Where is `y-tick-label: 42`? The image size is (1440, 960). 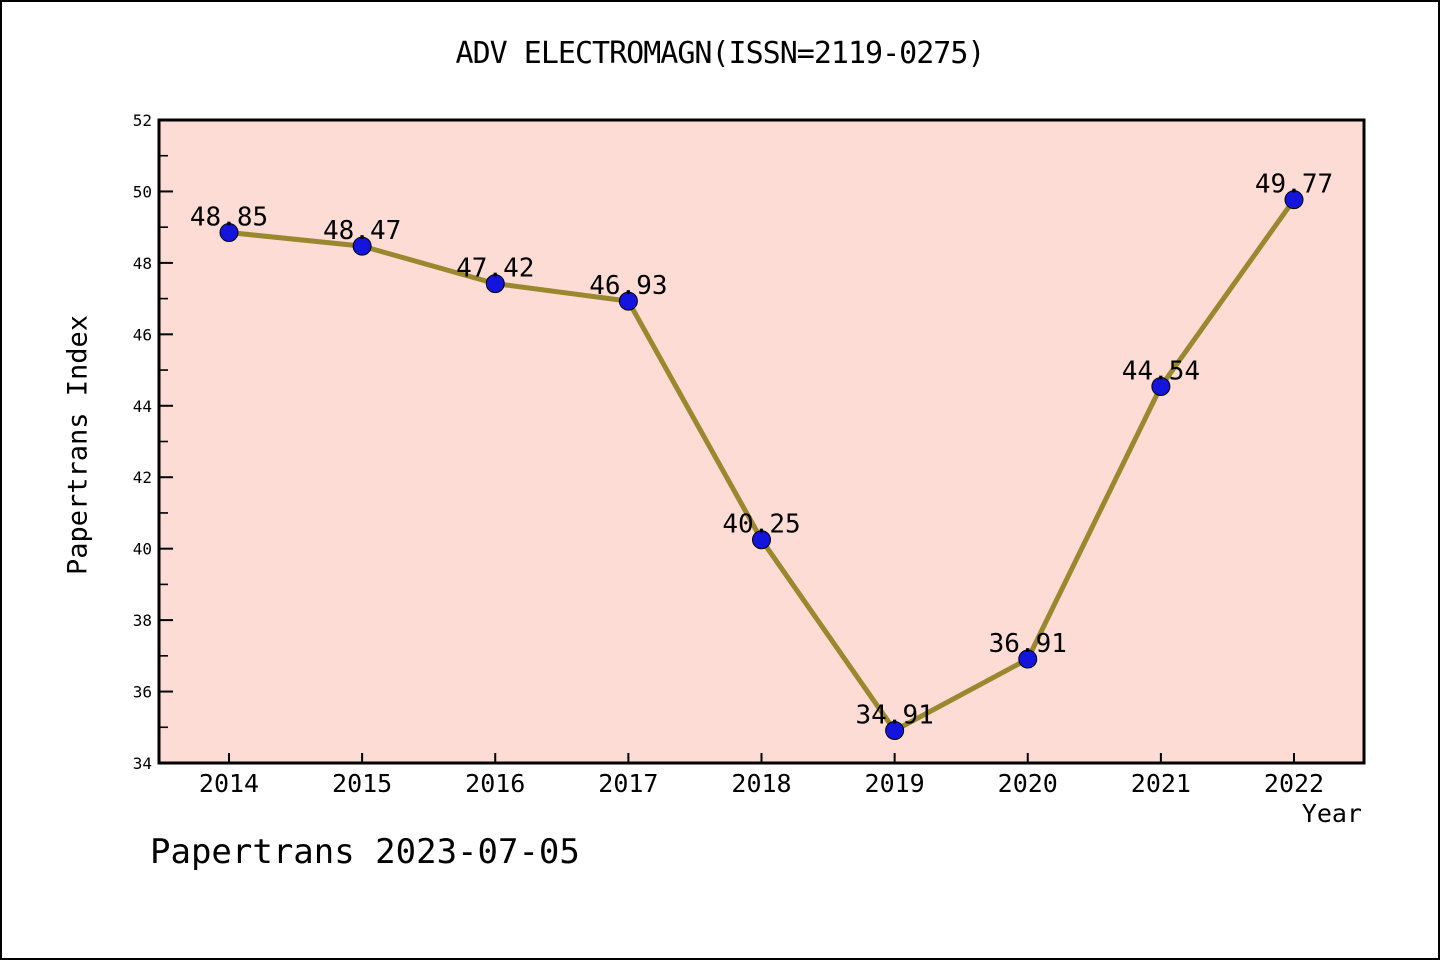 y-tick-label: 42 is located at coordinates (142, 477).